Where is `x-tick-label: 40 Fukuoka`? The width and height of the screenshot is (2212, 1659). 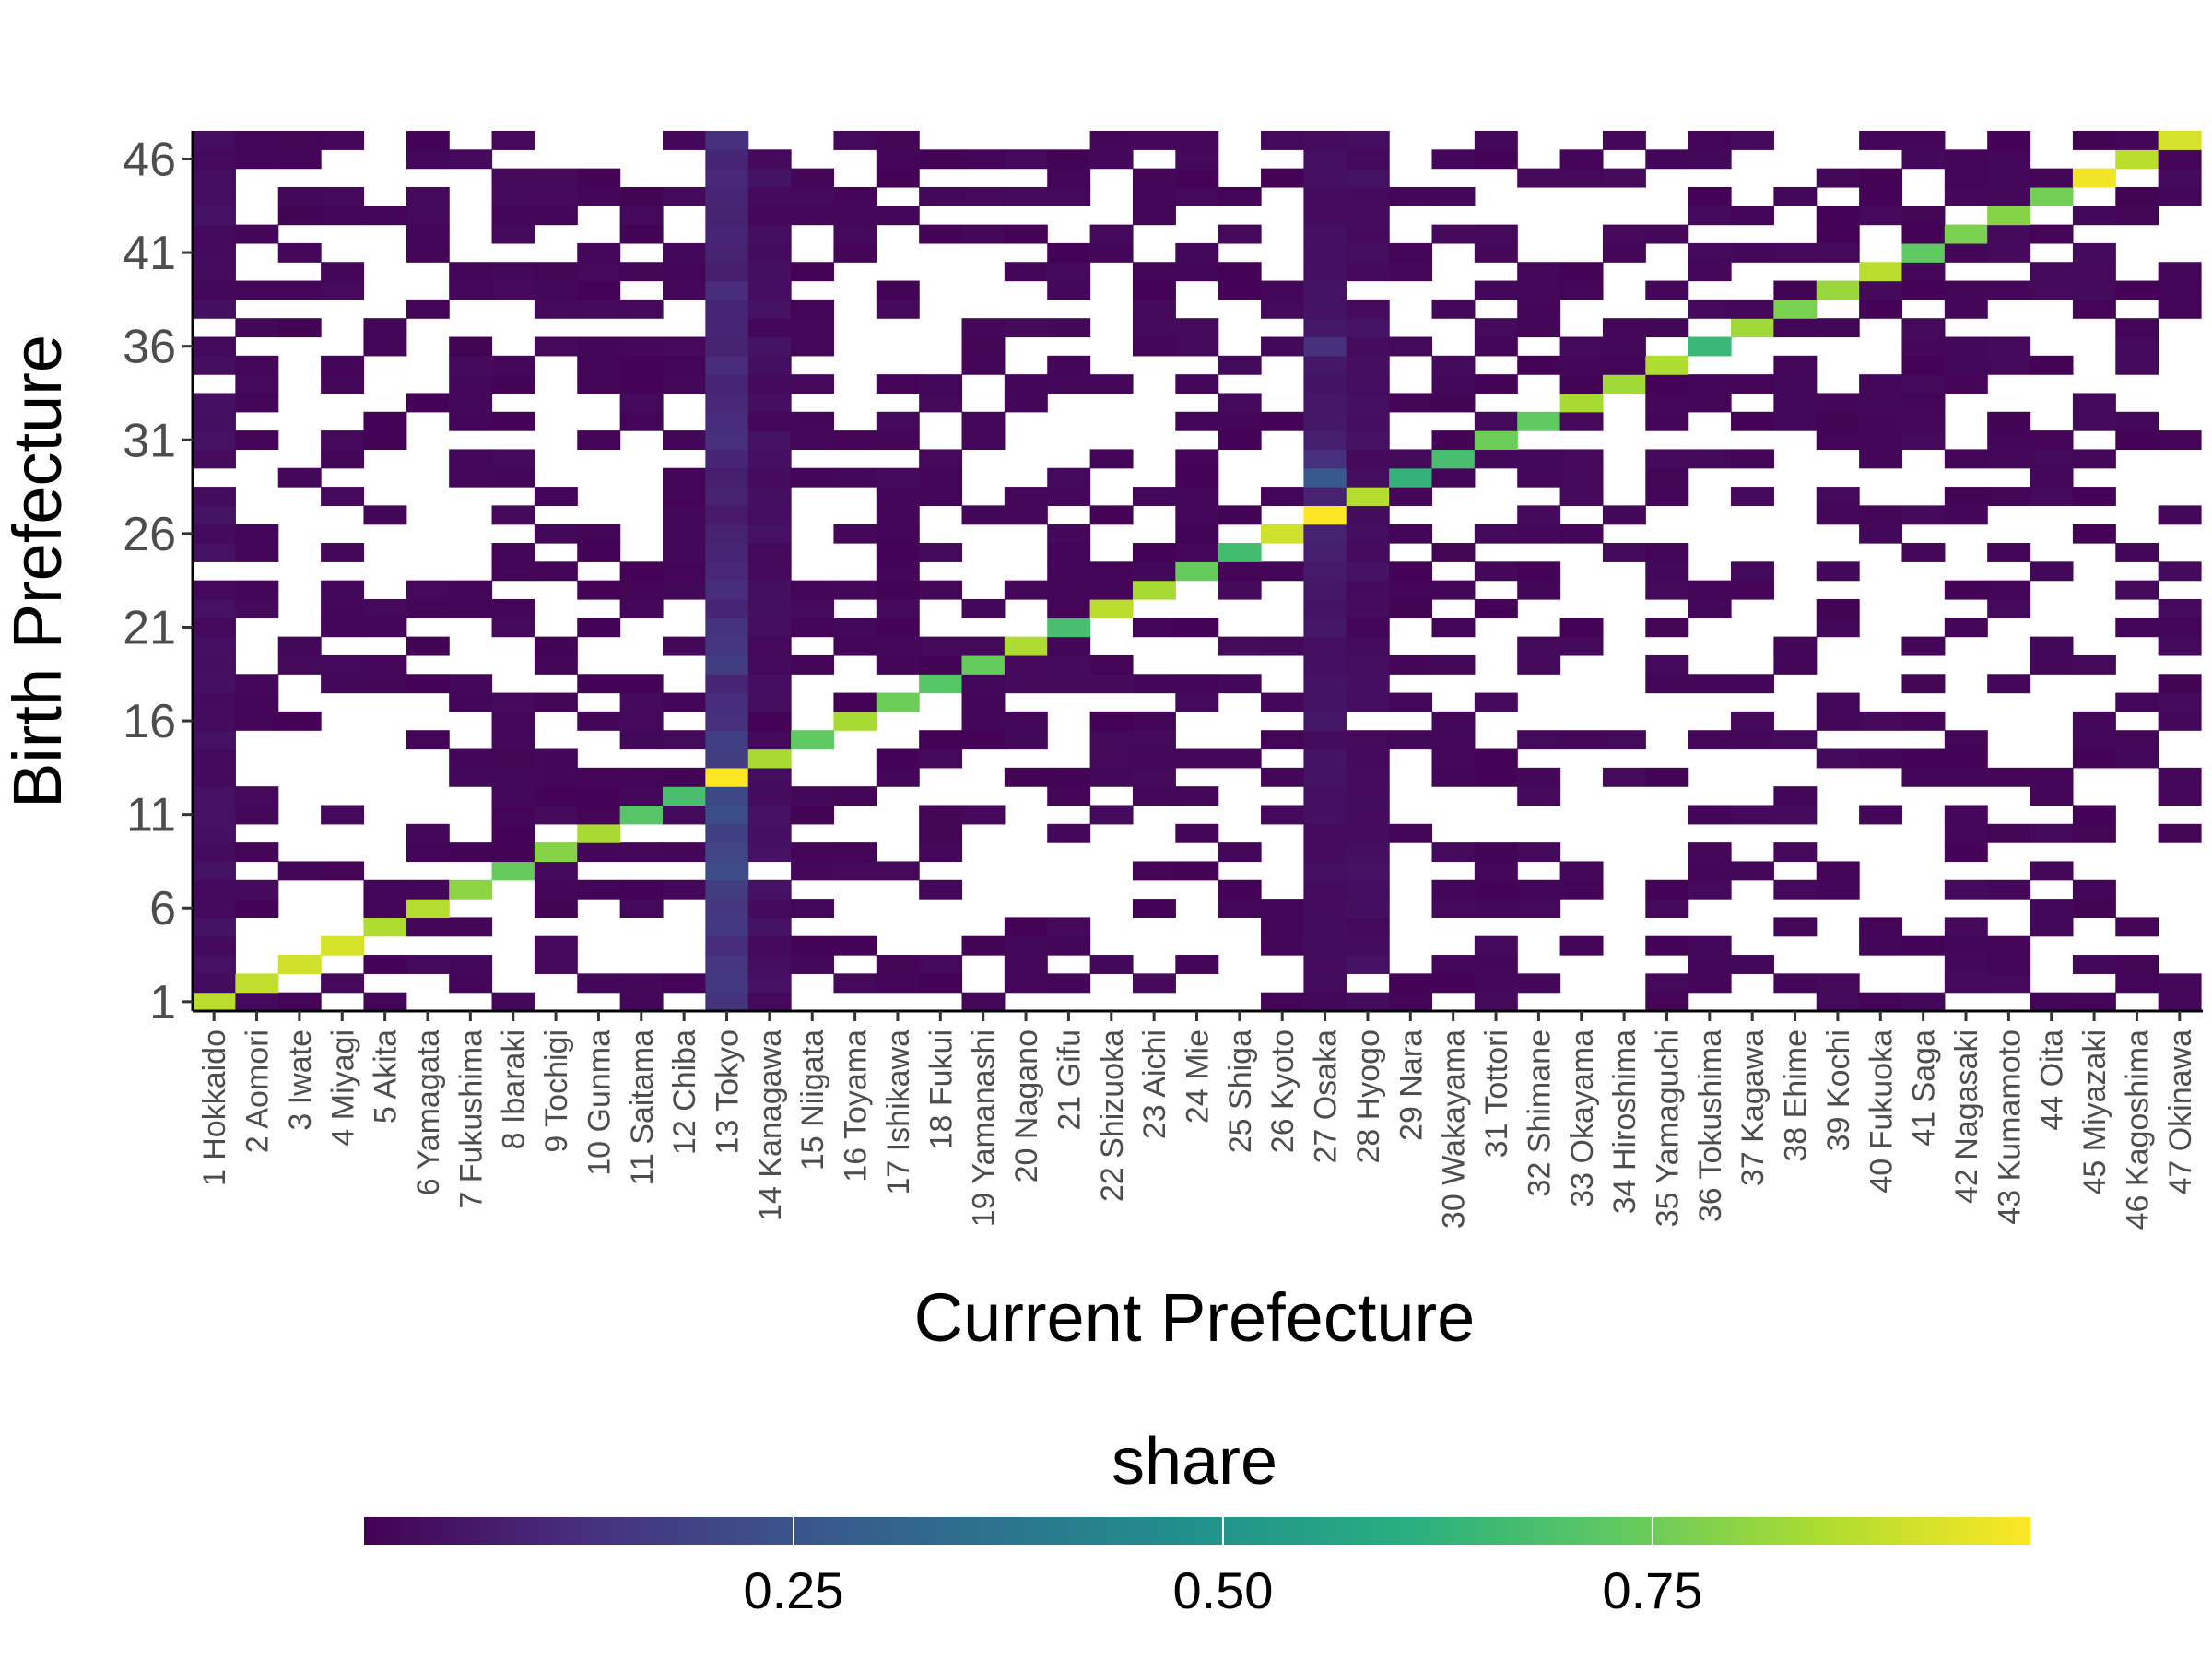
x-tick-label: 40 Fukuoka is located at coordinates (1881, 1112).